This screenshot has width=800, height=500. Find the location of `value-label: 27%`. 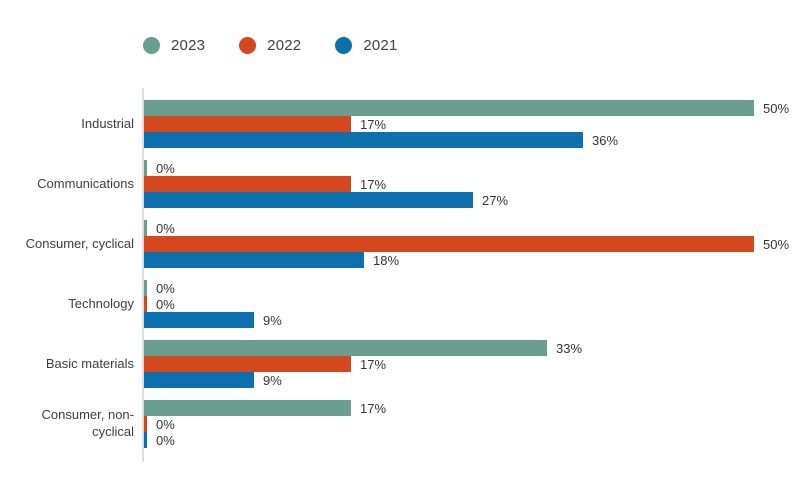

value-label: 27% is located at coordinates (495, 200).